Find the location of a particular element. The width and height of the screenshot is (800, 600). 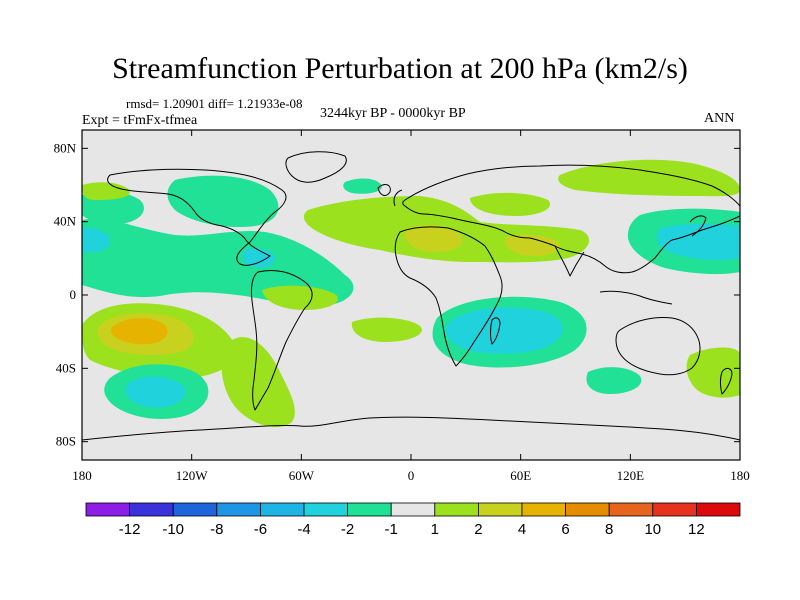

colorbar-label: 2 is located at coordinates (478, 529).